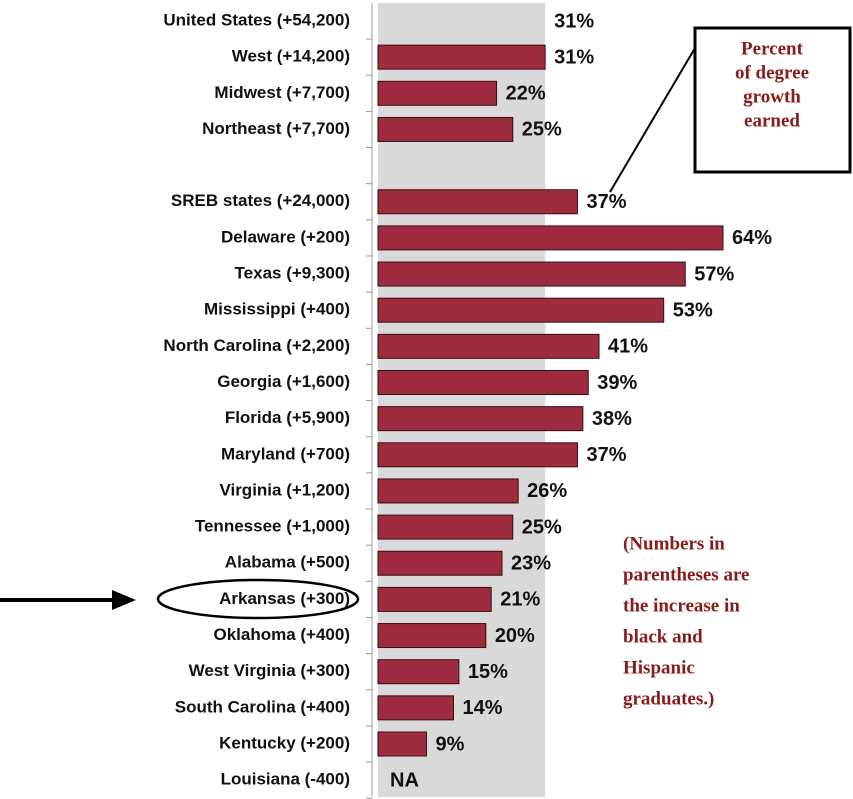 Image resolution: width=853 pixels, height=799 pixels. I want to click on category-label: Arkansas (+300), so click(284, 598).